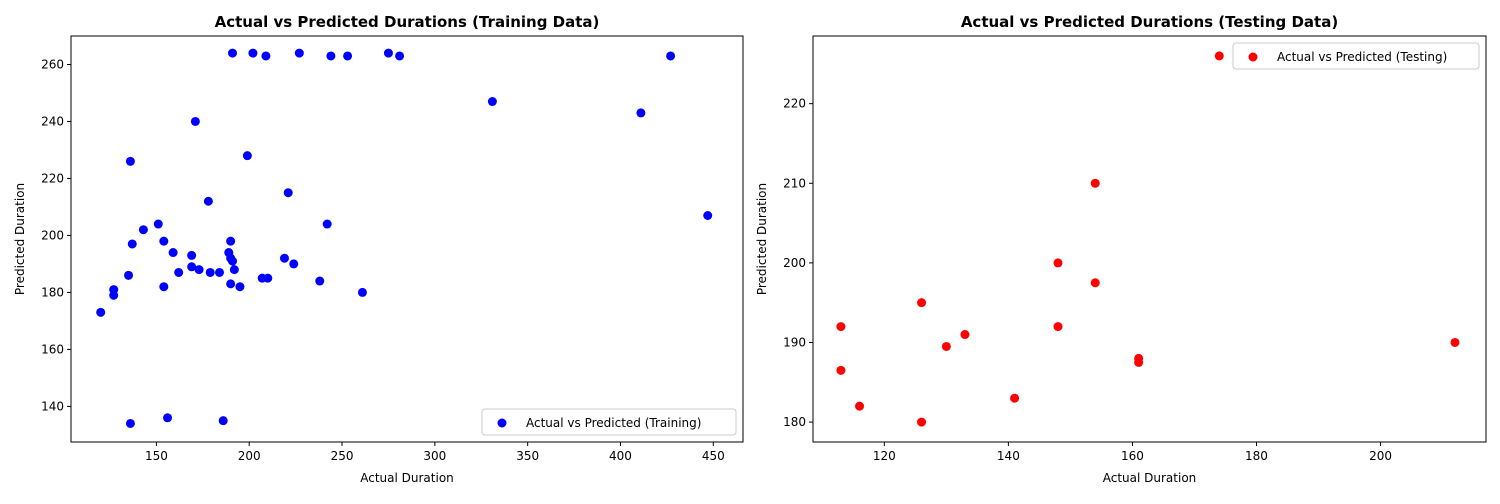 This screenshot has width=1500, height=504. I want to click on legend: Actual vs Predicted (Testing), so click(1356, 56).